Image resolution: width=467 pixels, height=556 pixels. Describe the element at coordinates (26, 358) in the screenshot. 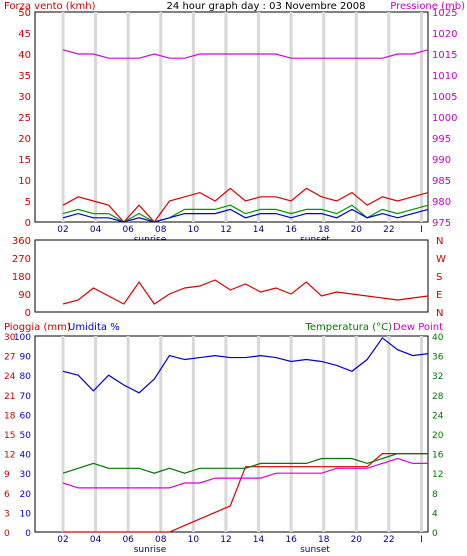

I see `humidity-y-tick-label: 90` at that location.